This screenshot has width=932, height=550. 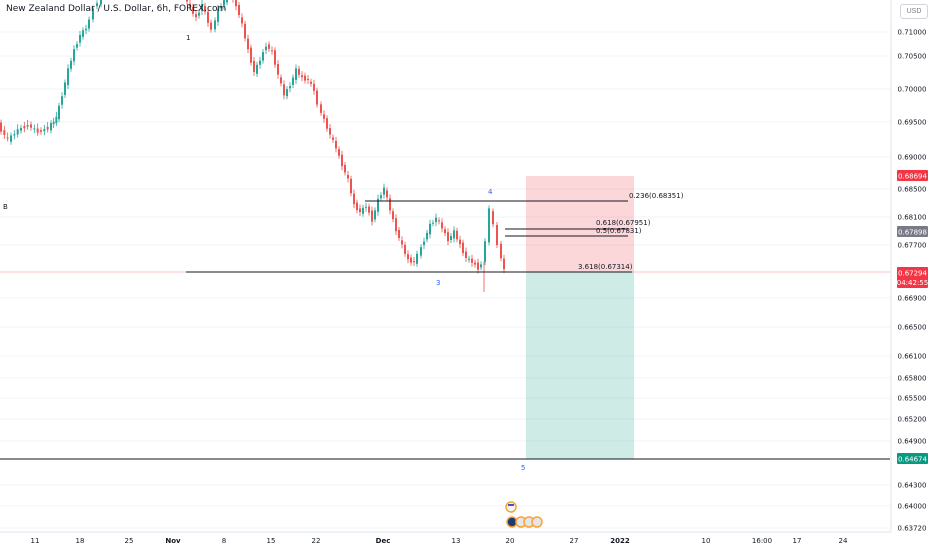 What do you see at coordinates (912, 190) in the screenshot?
I see `price-tick-label: 0.68500` at bounding box center [912, 190].